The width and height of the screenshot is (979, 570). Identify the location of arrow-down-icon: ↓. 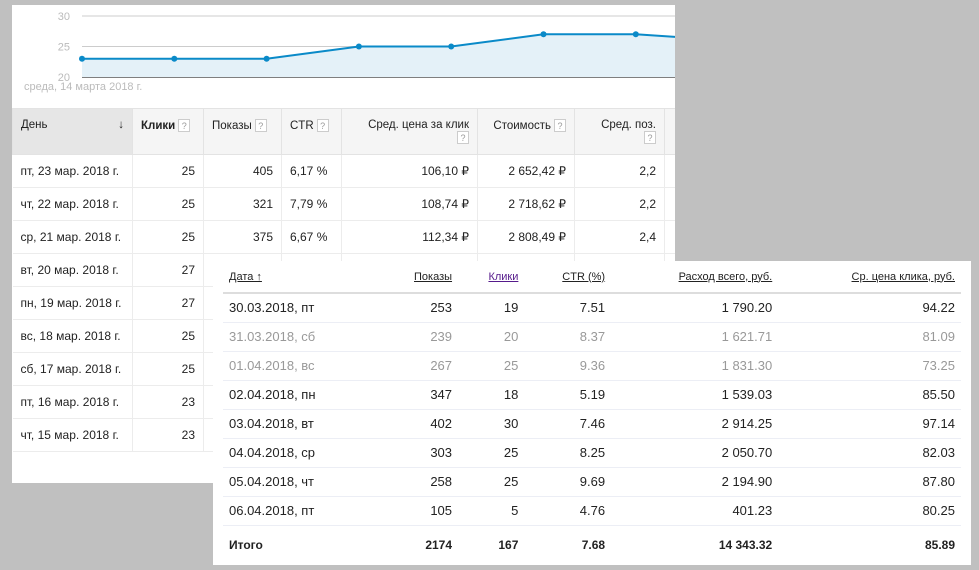
(121, 125).